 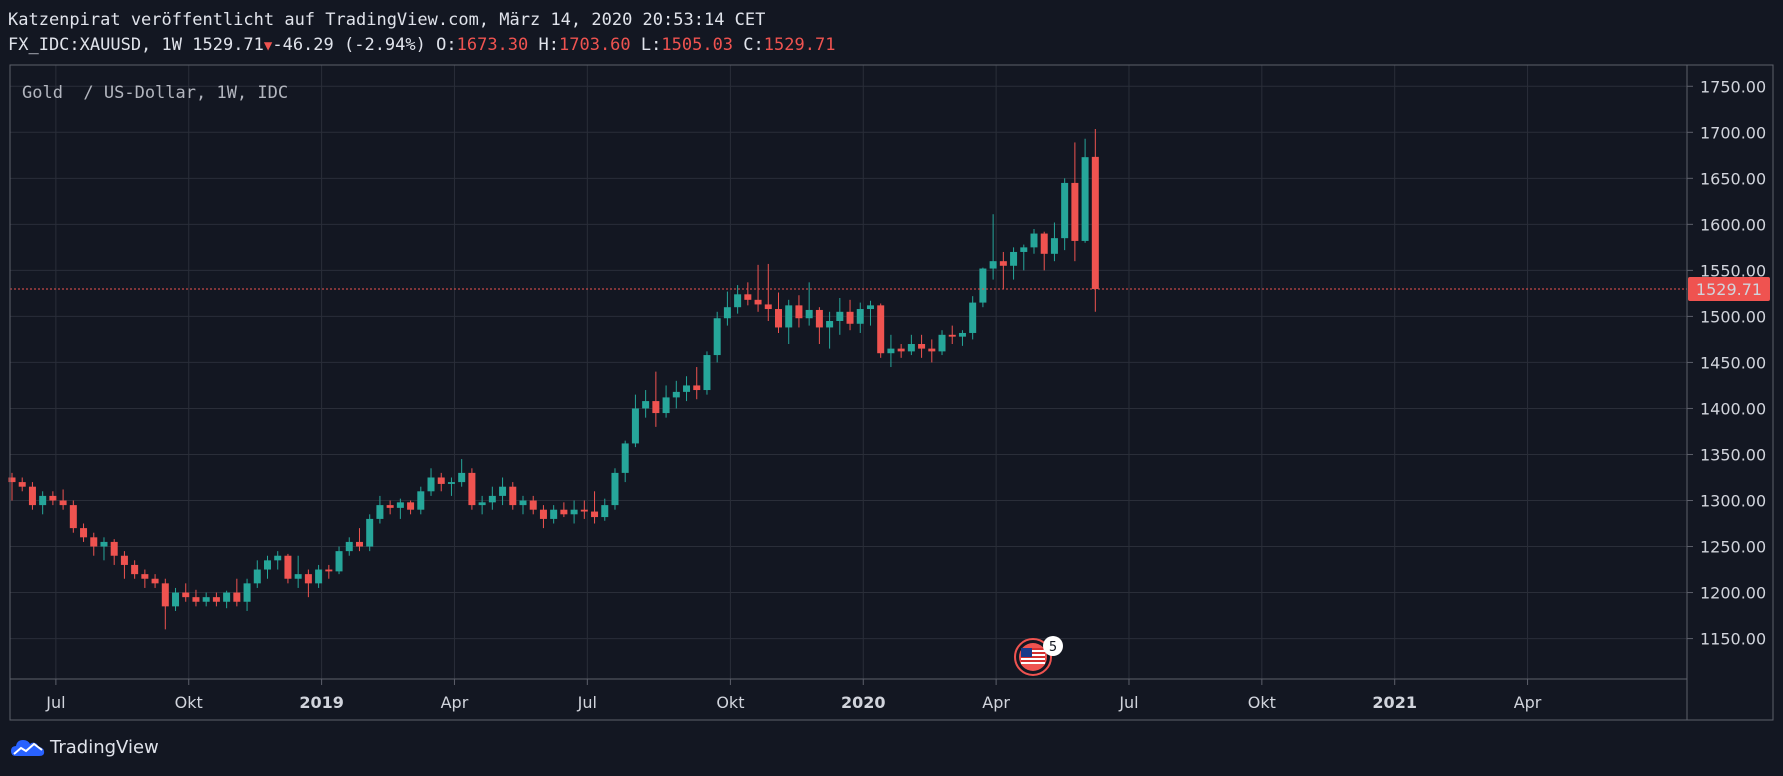 What do you see at coordinates (793, 695) in the screenshot?
I see `time-axis: Jul Okt 2019 Apr Jul Okt 2020 Apr Jul Okt 2021 Apr` at bounding box center [793, 695].